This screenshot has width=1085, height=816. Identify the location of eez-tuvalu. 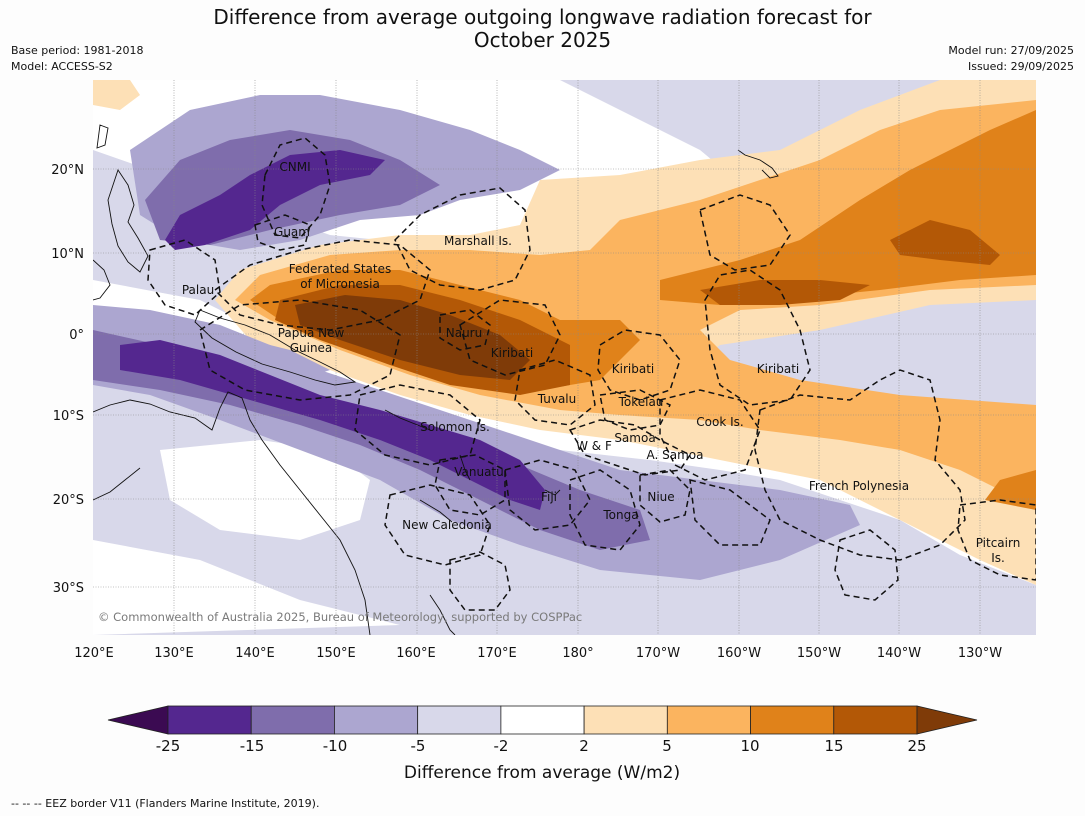
(555, 392).